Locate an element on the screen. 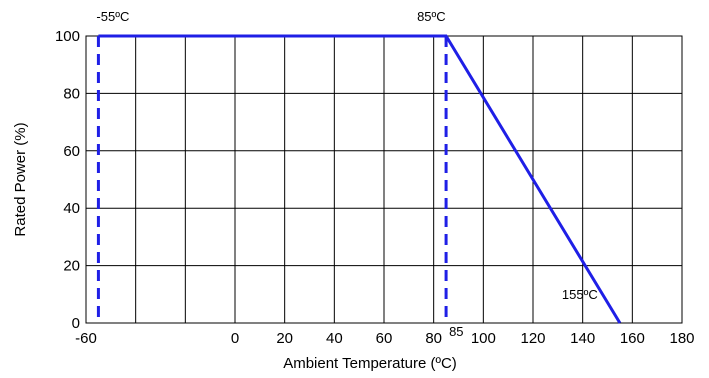 This screenshot has height=378, width=709. x-tick-label: 80 is located at coordinates (433, 338).